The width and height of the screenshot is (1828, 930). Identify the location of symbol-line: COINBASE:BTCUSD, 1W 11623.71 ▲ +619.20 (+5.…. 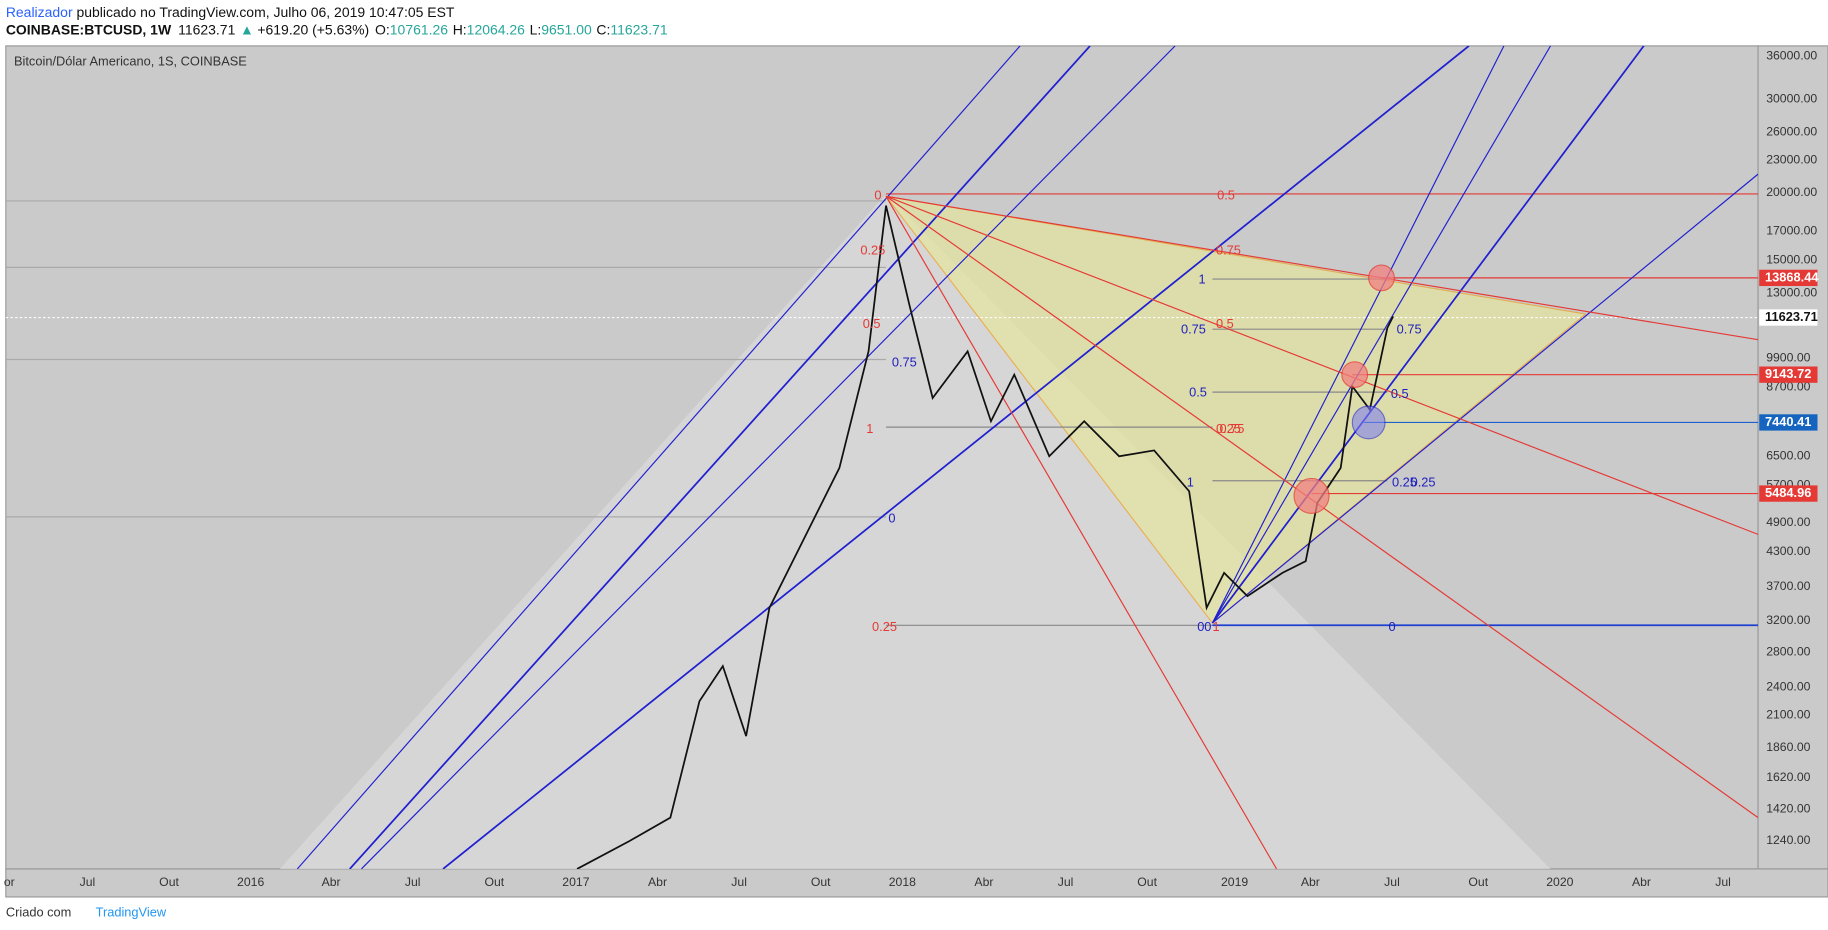
(337, 29).